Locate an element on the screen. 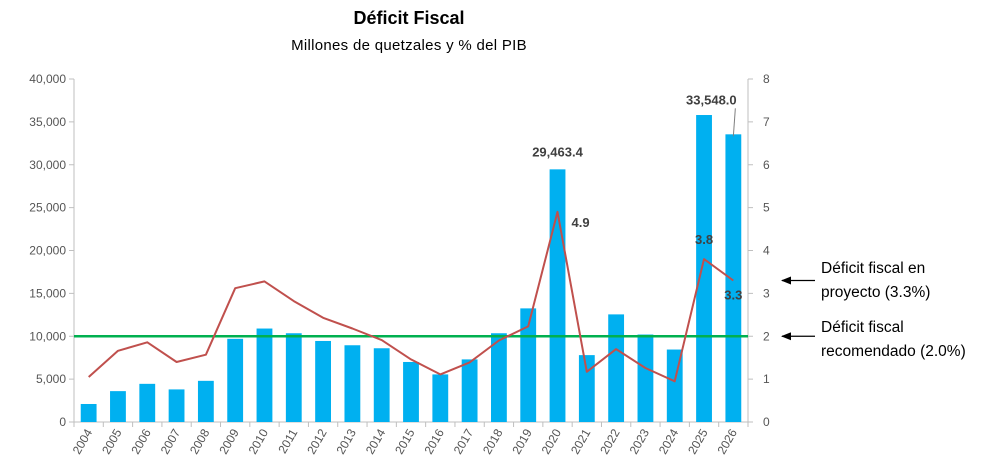 The height and width of the screenshot is (465, 987). right-tick-label: 6 is located at coordinates (766, 165).